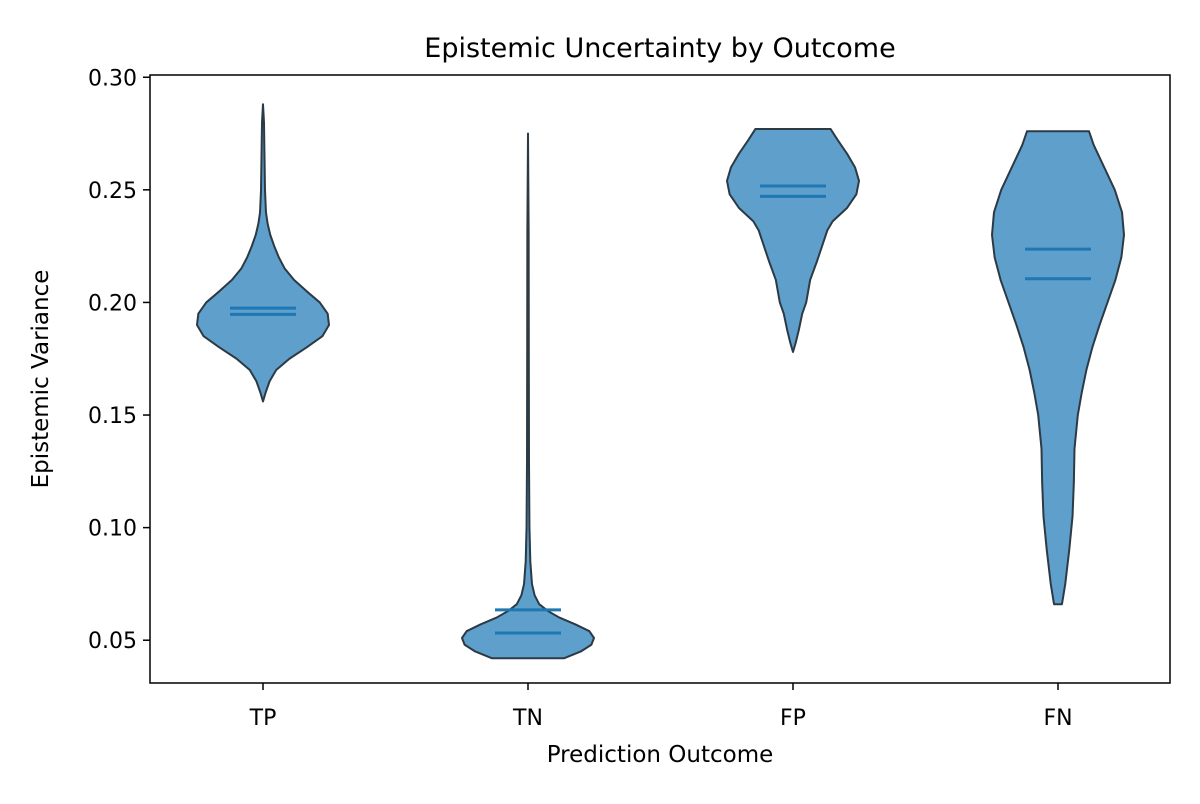 Image resolution: width=1200 pixels, height=804 pixels. I want to click on y-axis: 0.05 0.10 0.15 0.20 0.25 0.30, so click(119, 360).